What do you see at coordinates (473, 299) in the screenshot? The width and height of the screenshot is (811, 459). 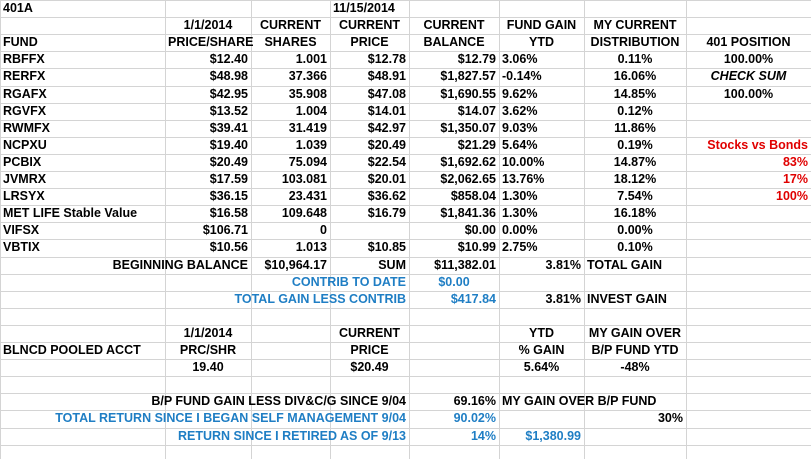 I see `gain-less-contrib-value: $417.84` at bounding box center [473, 299].